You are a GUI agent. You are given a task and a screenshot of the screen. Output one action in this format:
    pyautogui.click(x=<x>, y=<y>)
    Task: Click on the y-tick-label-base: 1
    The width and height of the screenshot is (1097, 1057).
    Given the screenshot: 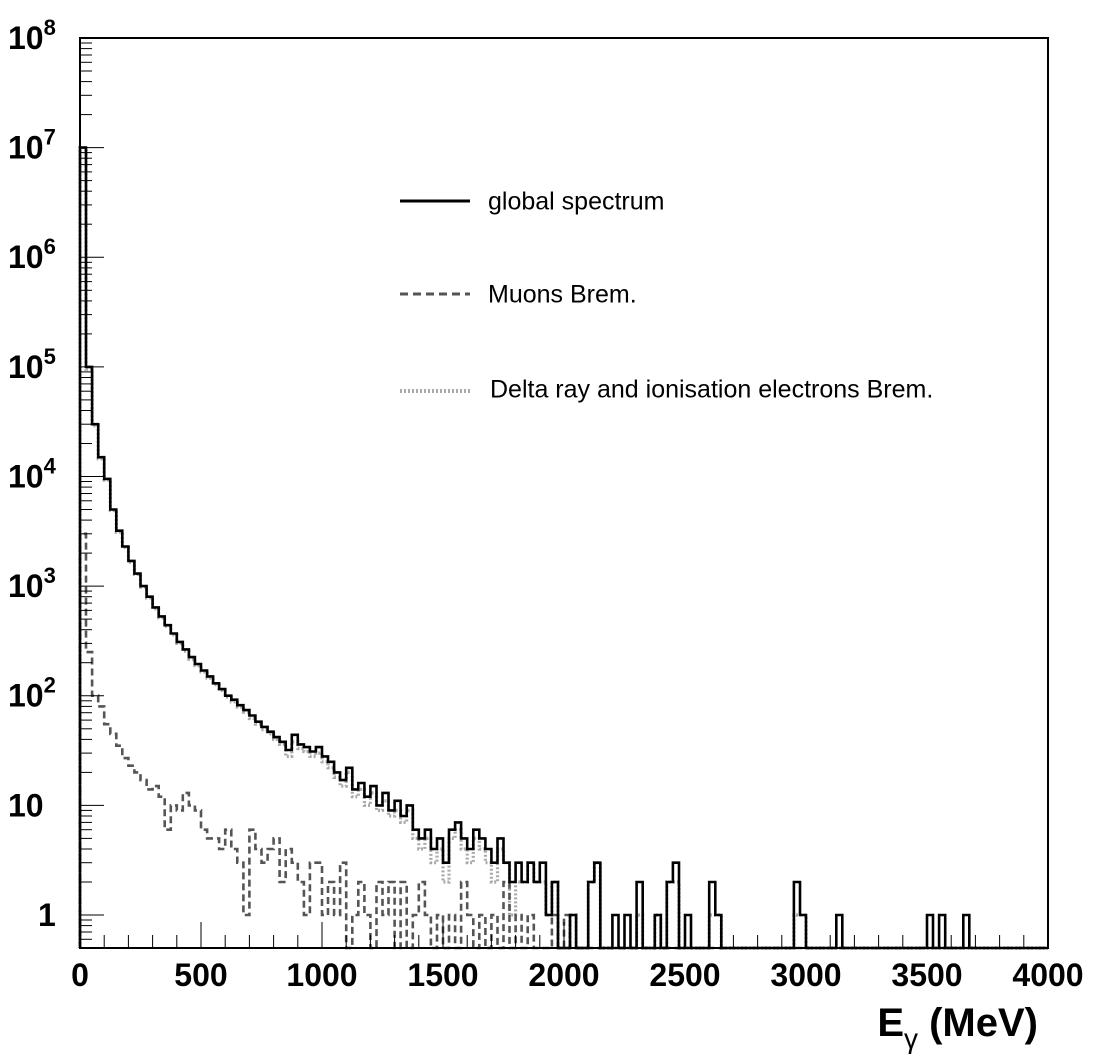 What is the action you would take?
    pyautogui.click(x=47, y=915)
    